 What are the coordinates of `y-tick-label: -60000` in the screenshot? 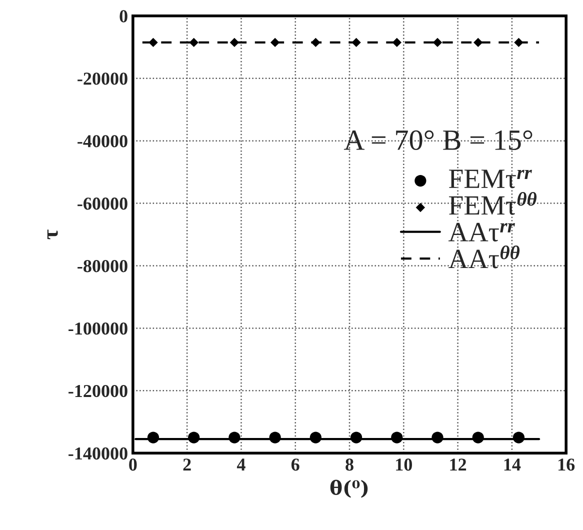 It's located at (103, 204).